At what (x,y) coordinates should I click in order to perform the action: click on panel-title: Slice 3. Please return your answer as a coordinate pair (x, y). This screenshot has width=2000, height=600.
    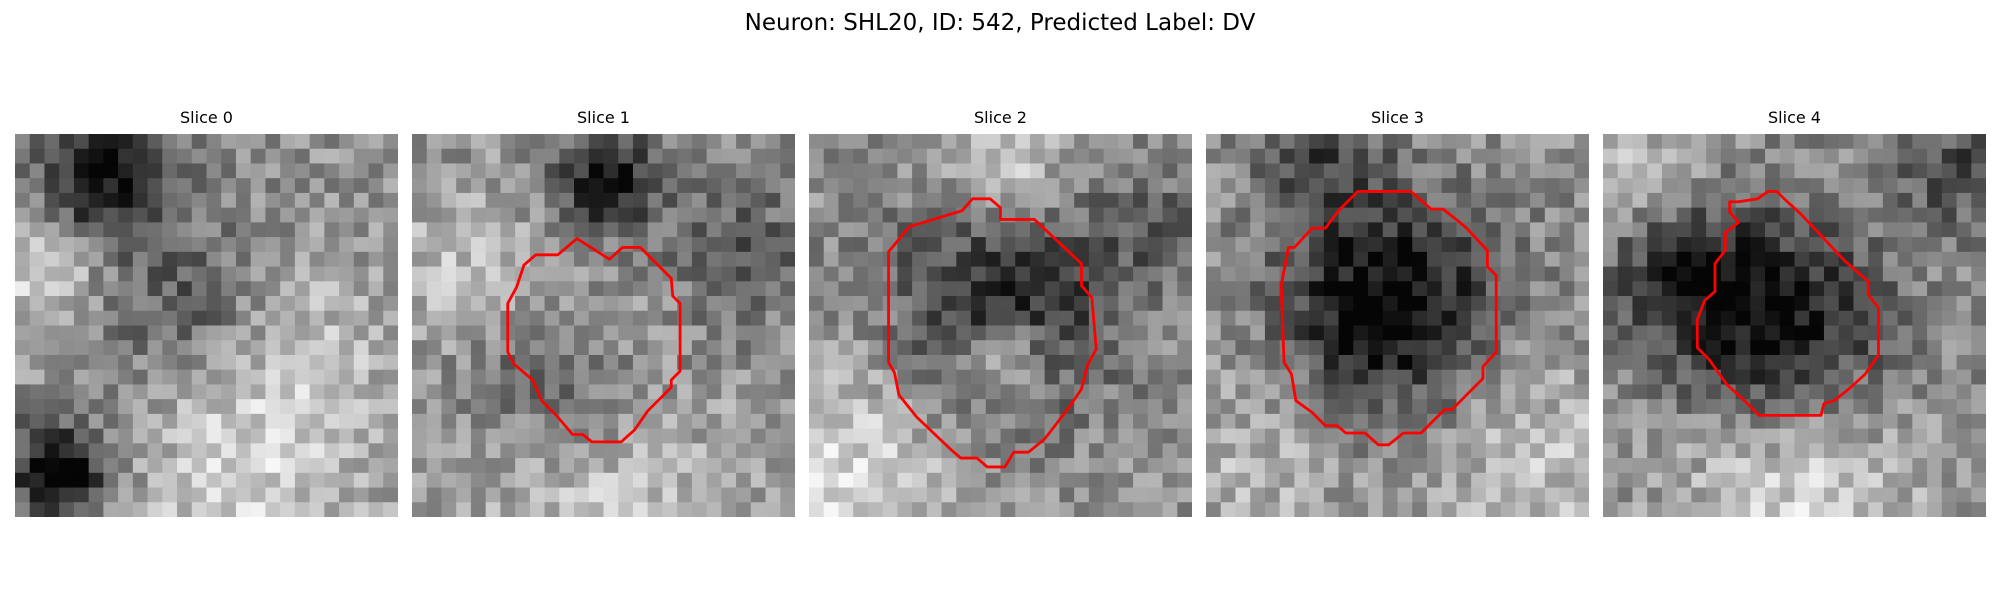
    Looking at the image, I should click on (1397, 117).